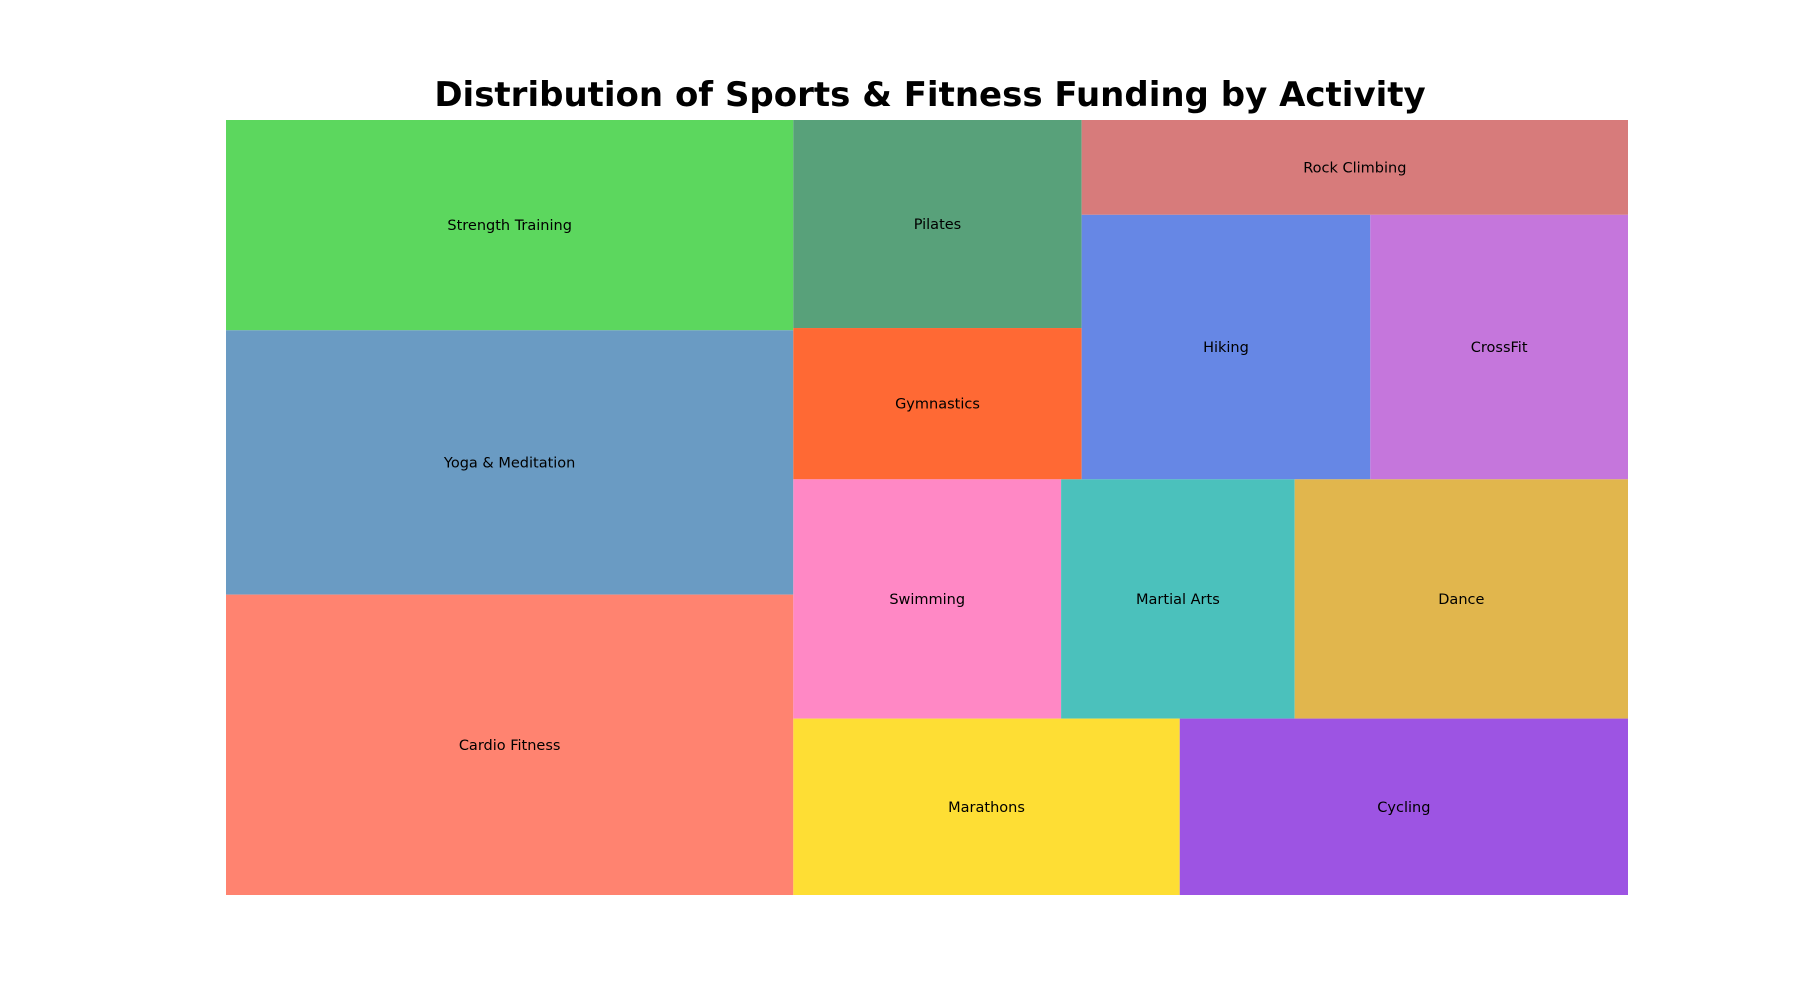 This screenshot has height=1000, width=1800. I want to click on tile-label-pilates: Pilates, so click(938, 225).